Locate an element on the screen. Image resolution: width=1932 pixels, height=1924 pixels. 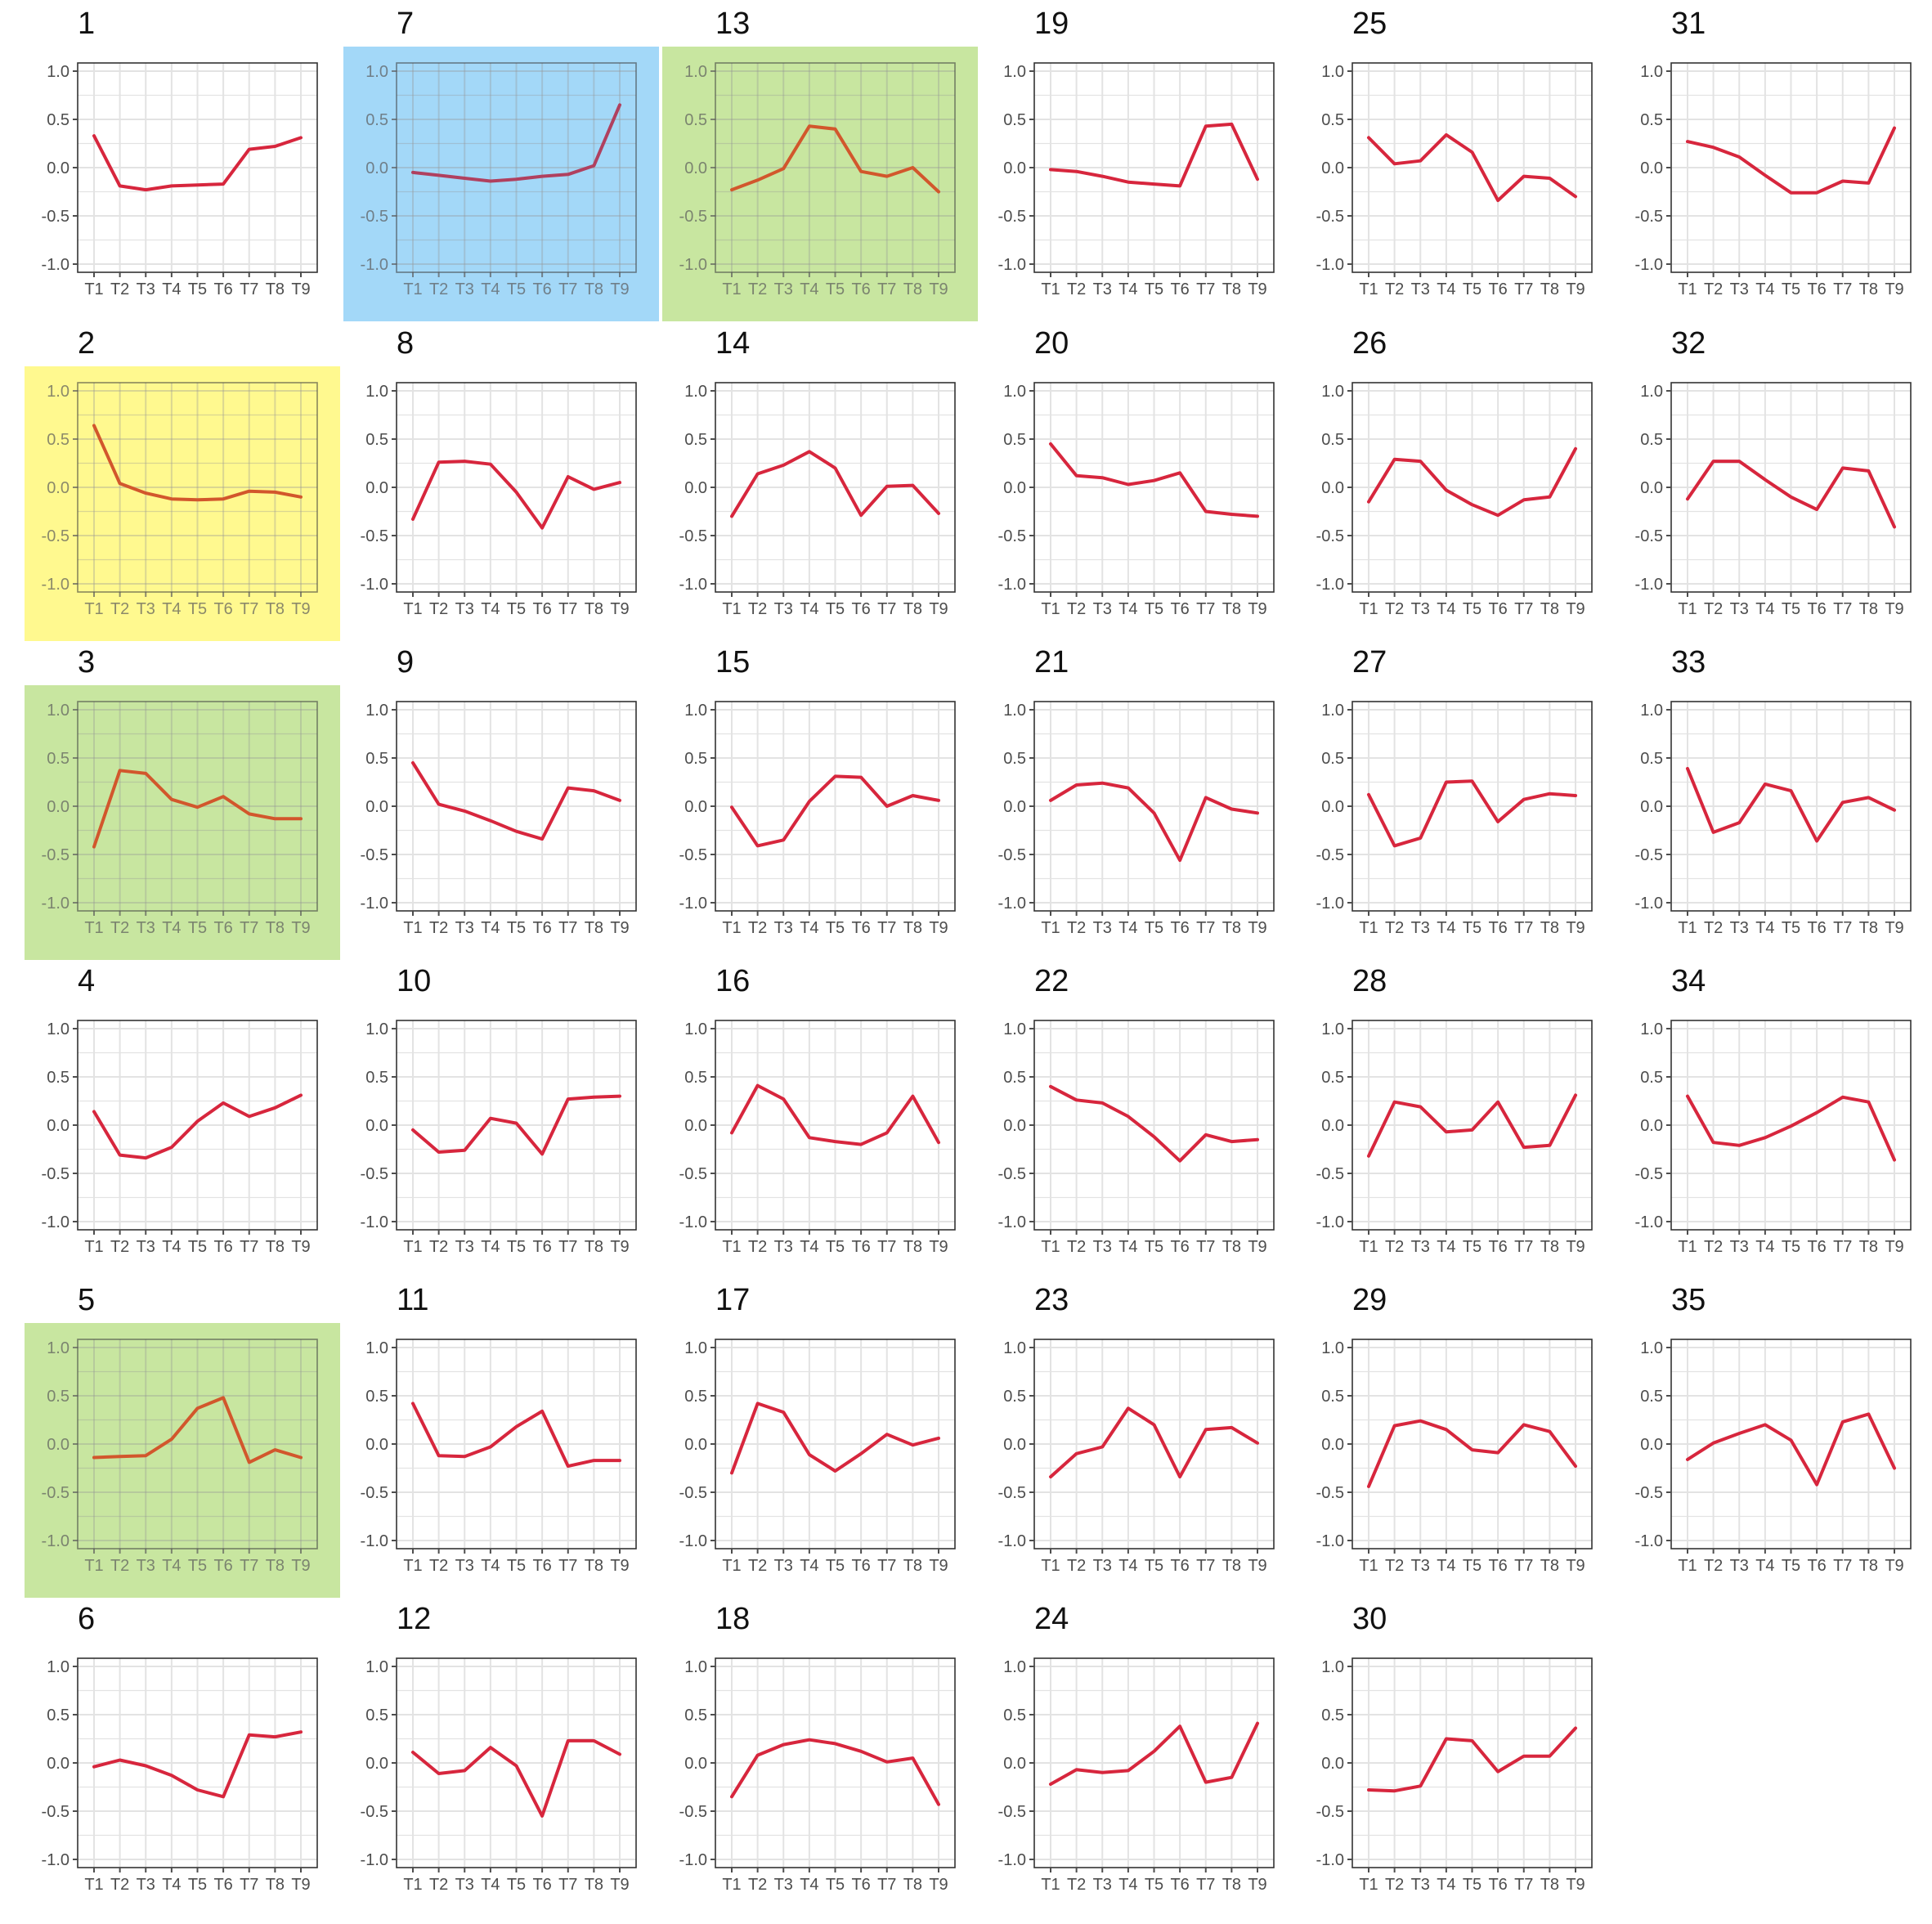
panel-title: 18 is located at coordinates (733, 1619).